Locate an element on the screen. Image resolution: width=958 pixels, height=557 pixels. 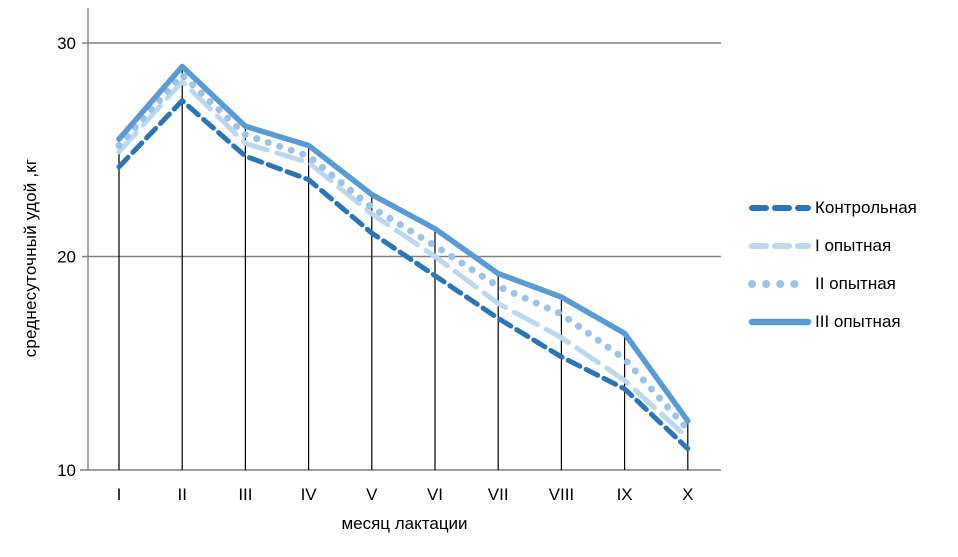
legend-label: Контрольная is located at coordinates (866, 207).